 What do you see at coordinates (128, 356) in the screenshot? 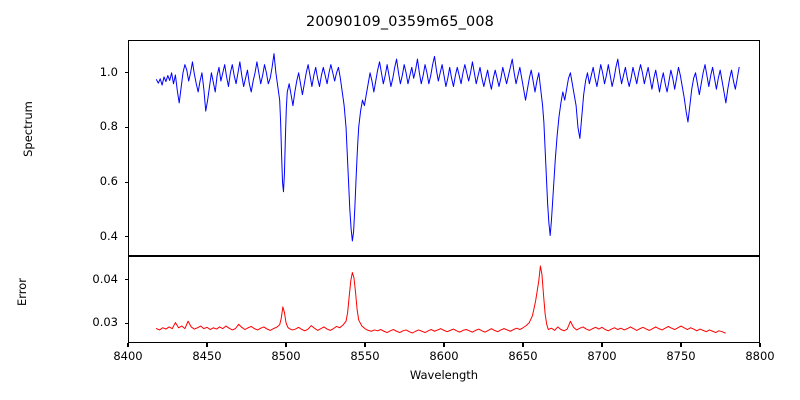
I see `x-axis-tick-label: 8400` at bounding box center [128, 356].